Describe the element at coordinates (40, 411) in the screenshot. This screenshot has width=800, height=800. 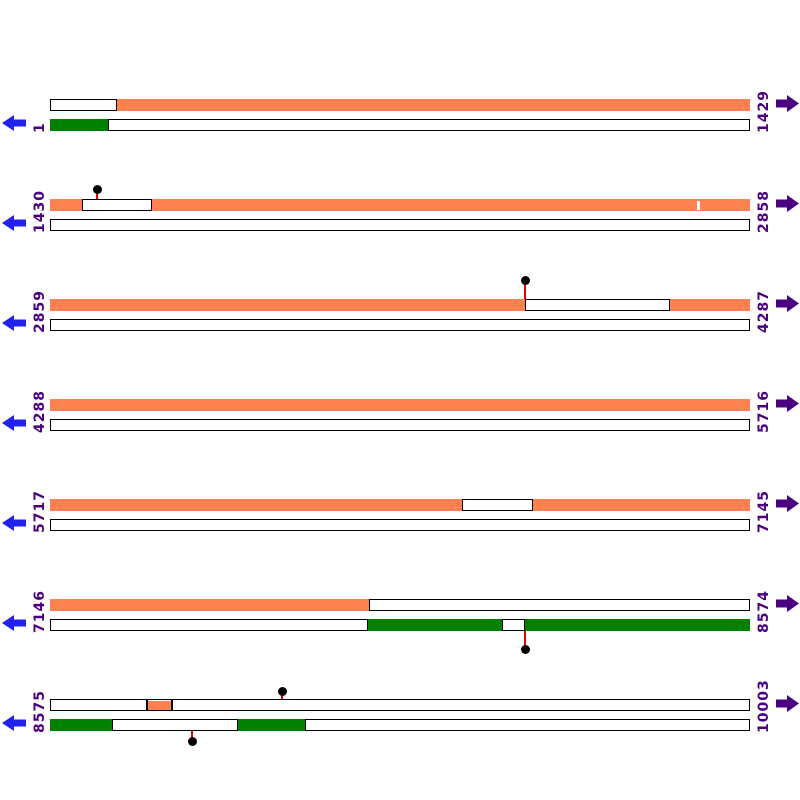
I see `row-start-position-label: 4288` at that location.